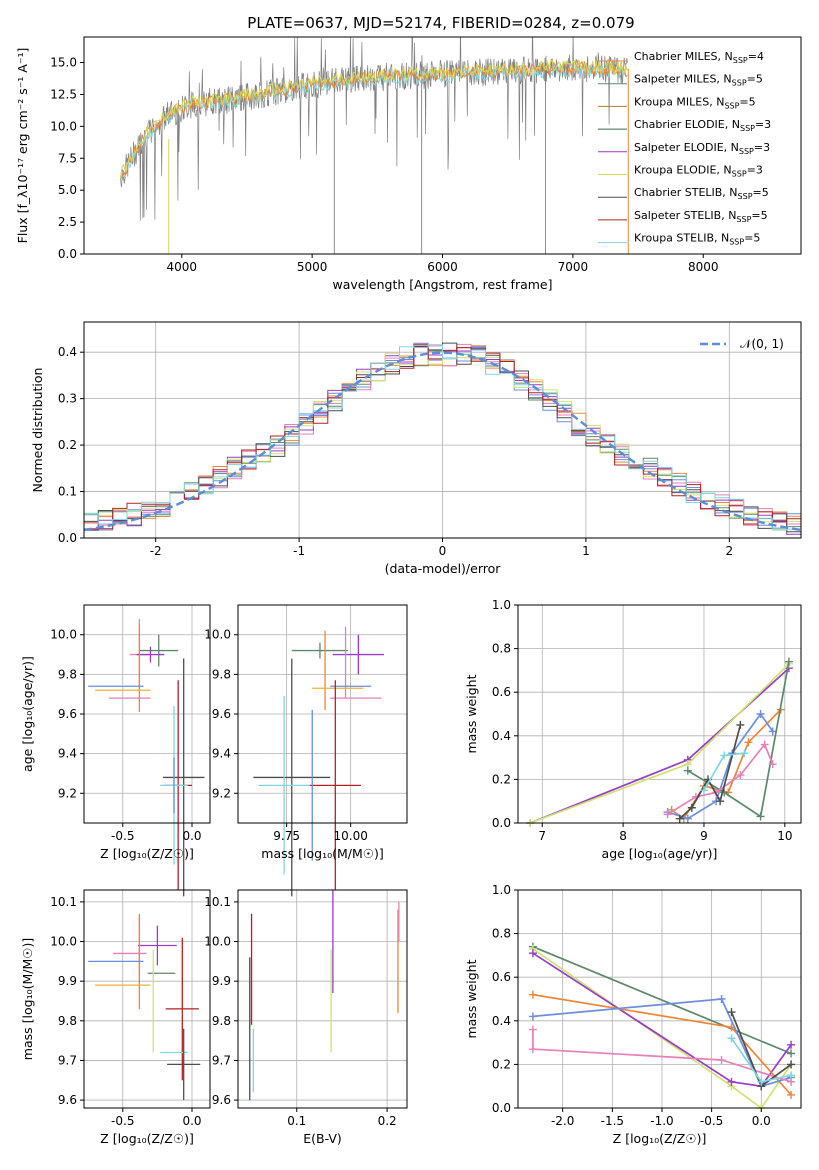  I want to click on axes-frame, so click(322, 999).